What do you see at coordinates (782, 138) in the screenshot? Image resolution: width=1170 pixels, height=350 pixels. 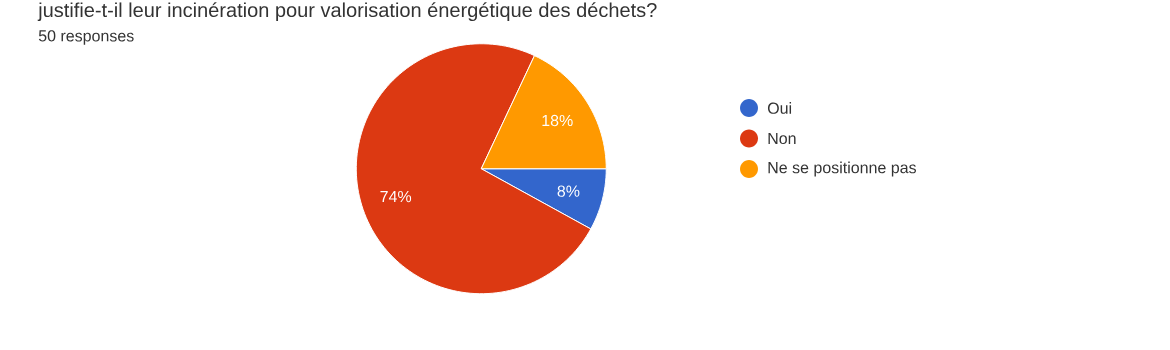 I see `legend-label: Non` at bounding box center [782, 138].